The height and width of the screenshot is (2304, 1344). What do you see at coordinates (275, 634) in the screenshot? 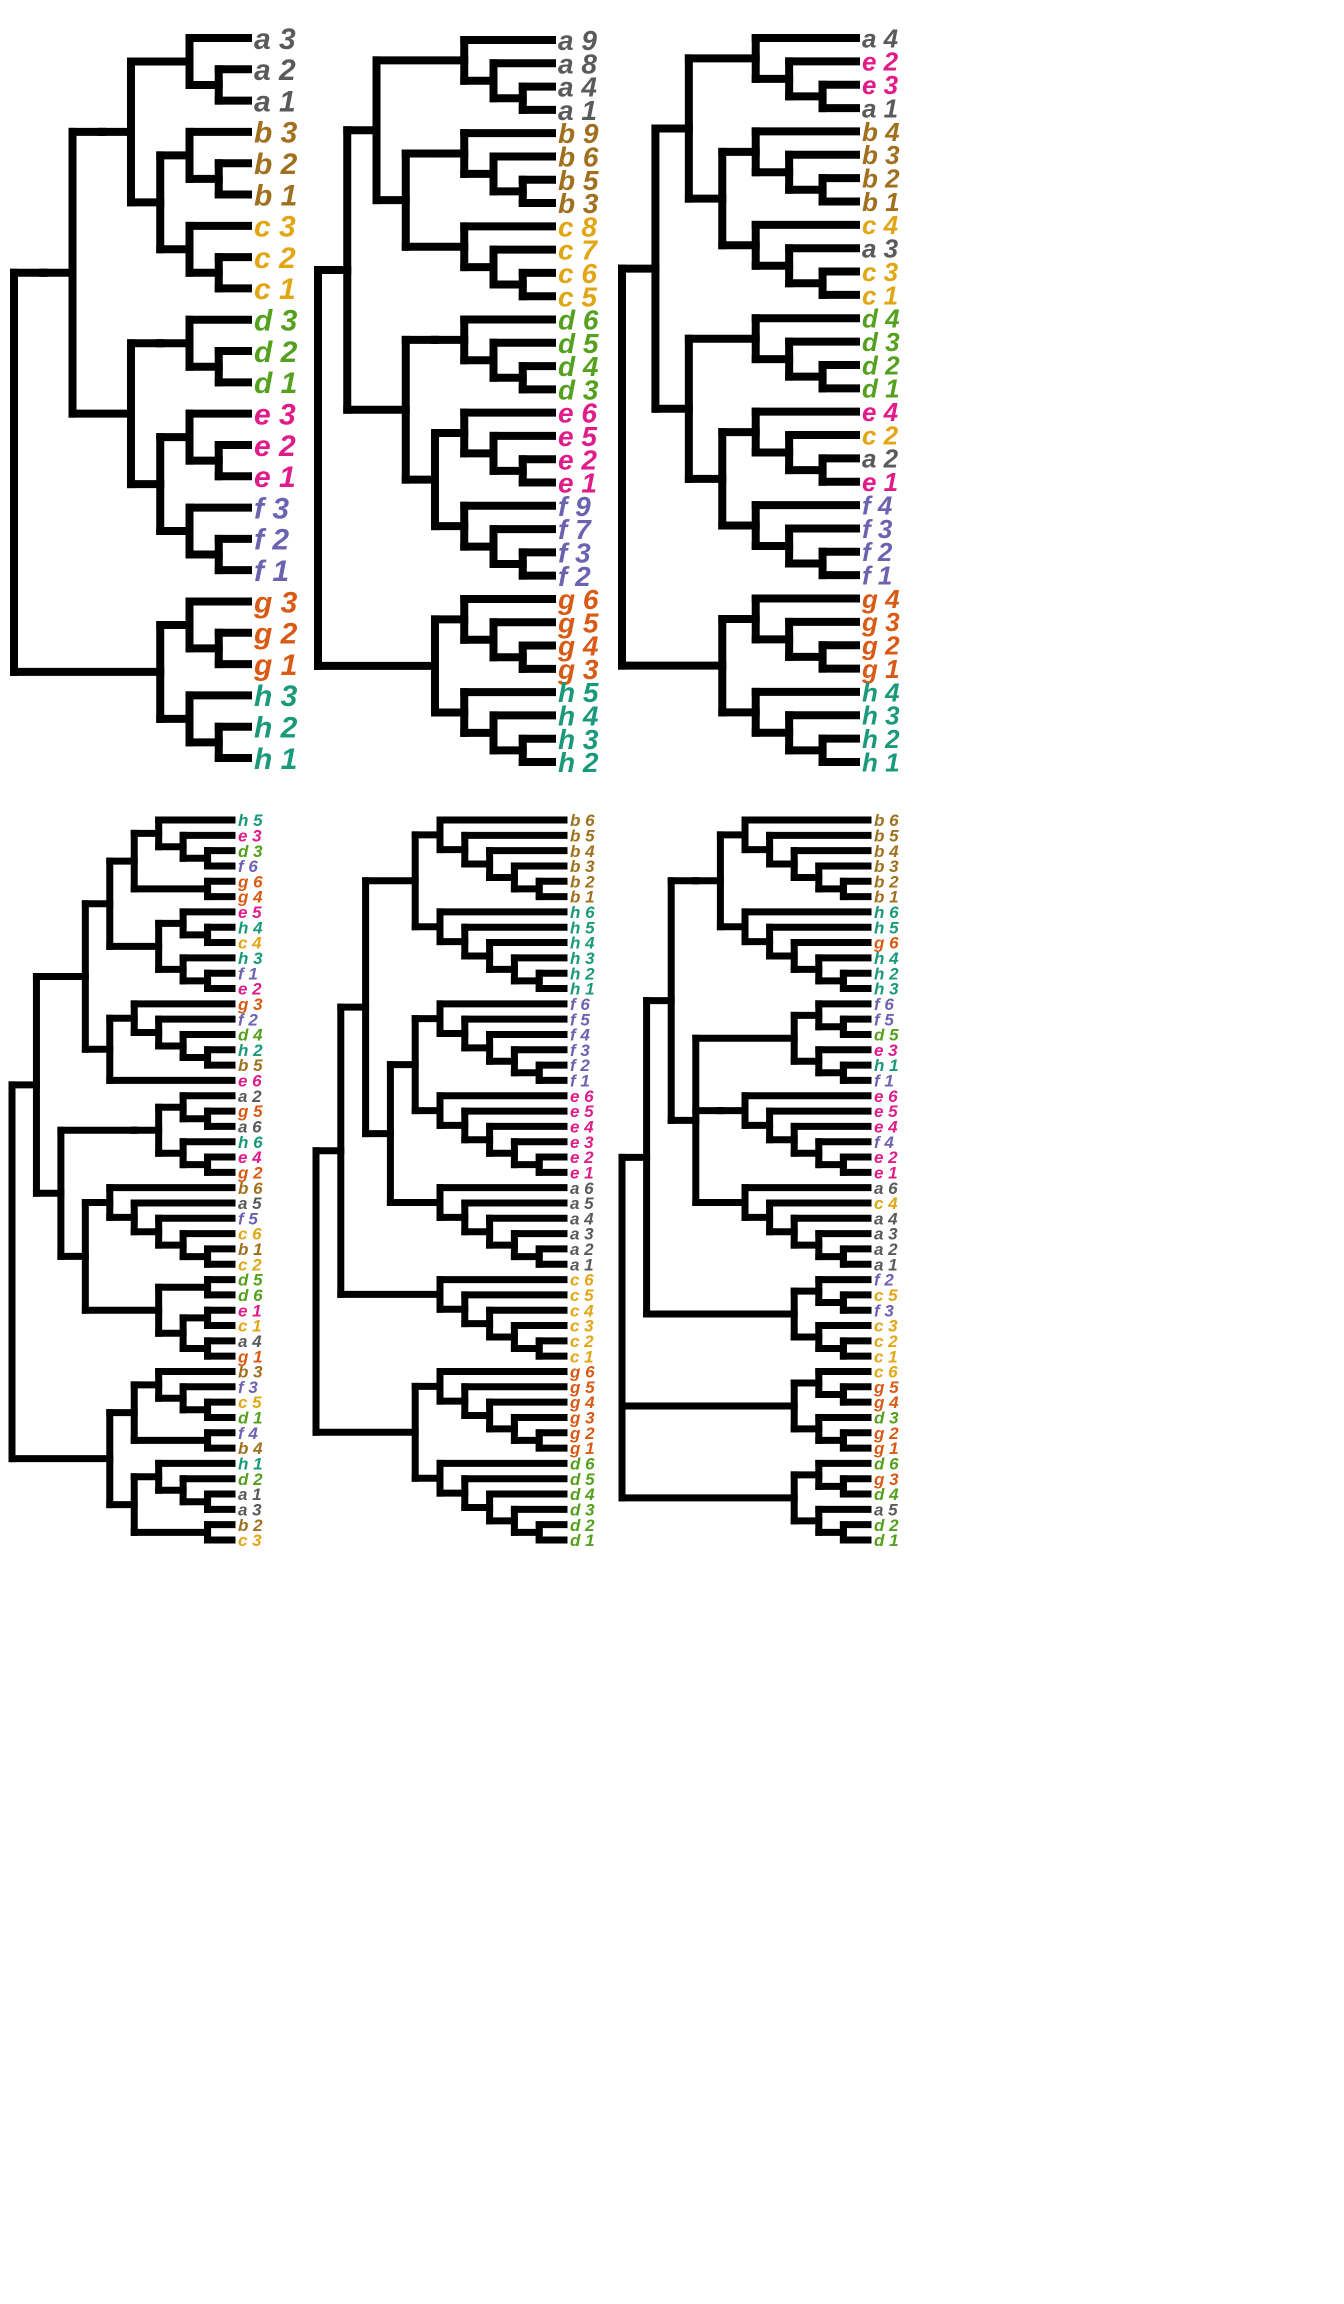
I see `leaf-label: g 2` at bounding box center [275, 634].